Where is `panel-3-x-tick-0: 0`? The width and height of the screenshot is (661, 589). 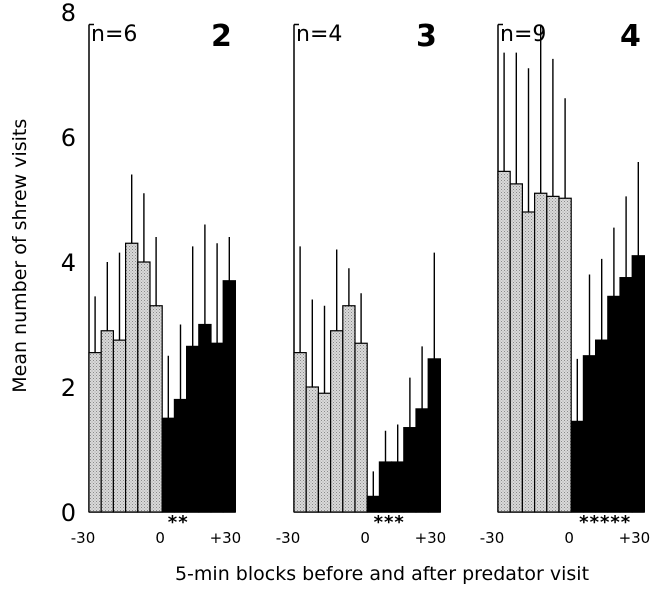 panel-3-x-tick-0: 0 is located at coordinates (365, 538).